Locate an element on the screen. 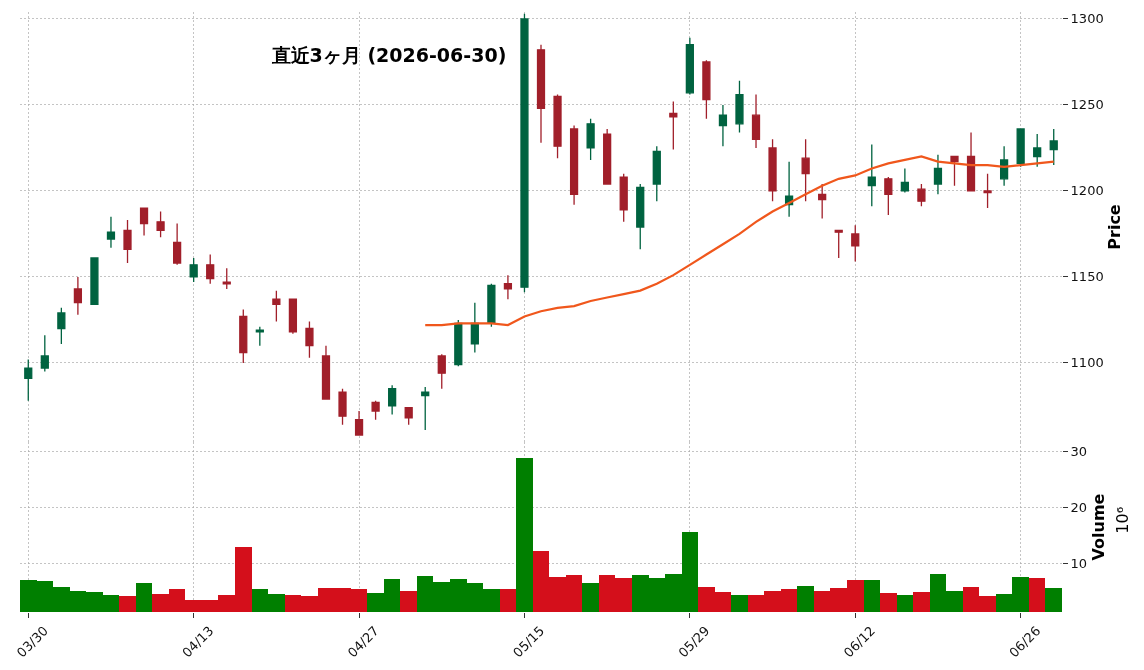 The height and width of the screenshot is (670, 1144). y-tick-label: 30 is located at coordinates (1079, 451).